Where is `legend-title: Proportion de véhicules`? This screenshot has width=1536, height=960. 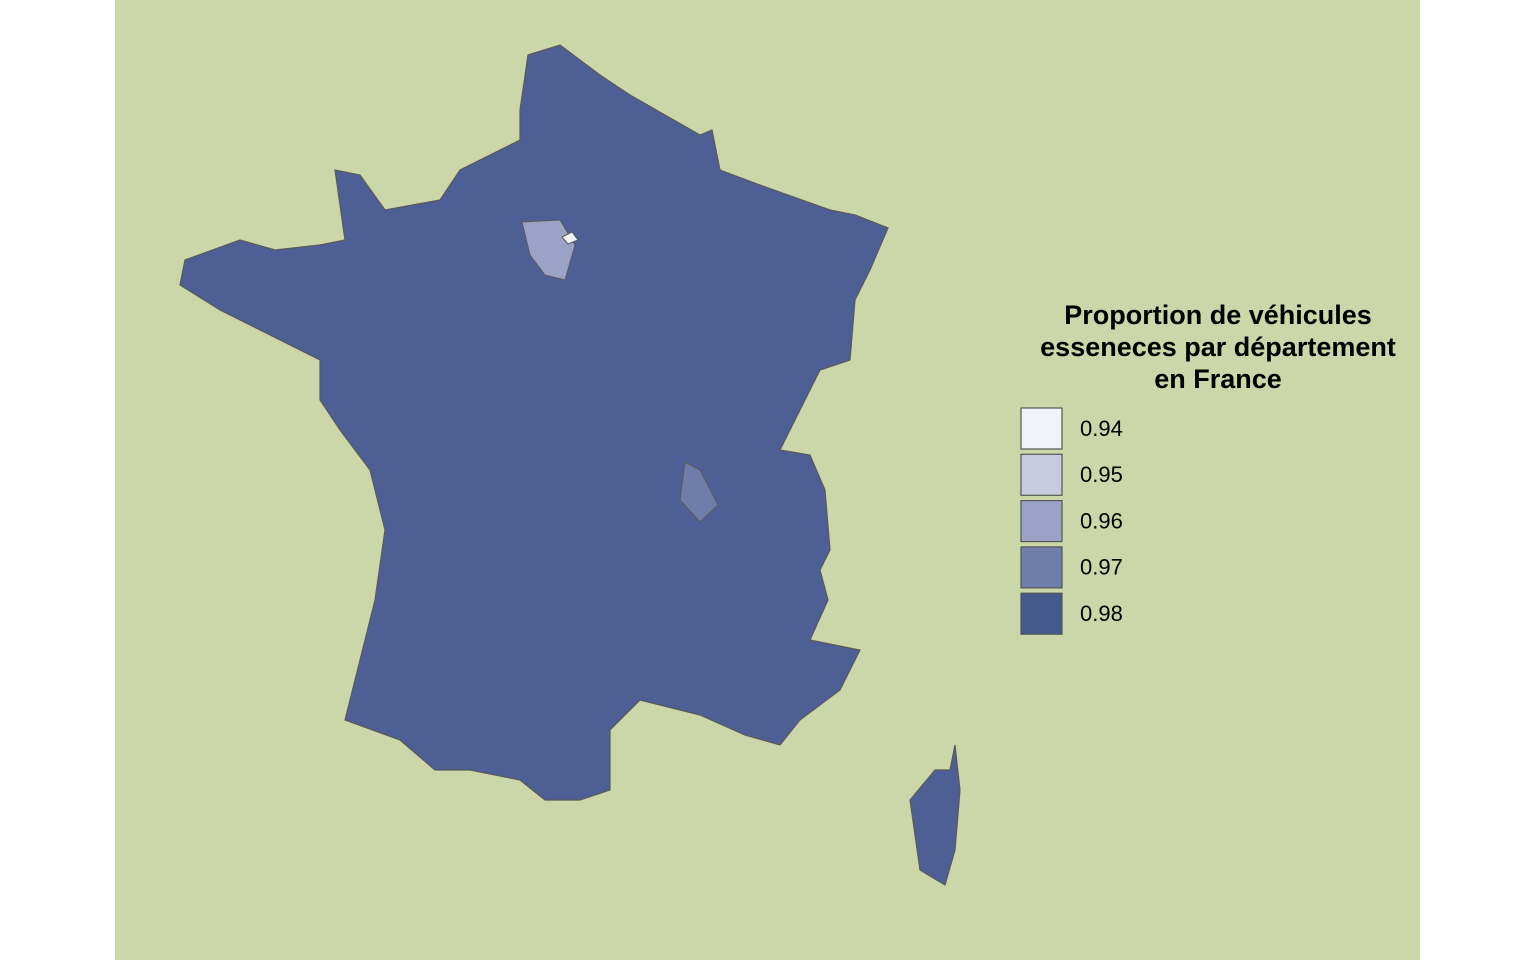 legend-title: Proportion de véhicules is located at coordinates (1218, 315).